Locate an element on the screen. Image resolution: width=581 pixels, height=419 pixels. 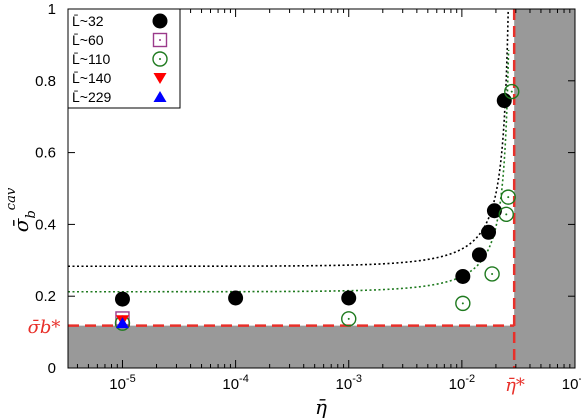
y-tick-label-0: 0 is located at coordinates (52, 368).